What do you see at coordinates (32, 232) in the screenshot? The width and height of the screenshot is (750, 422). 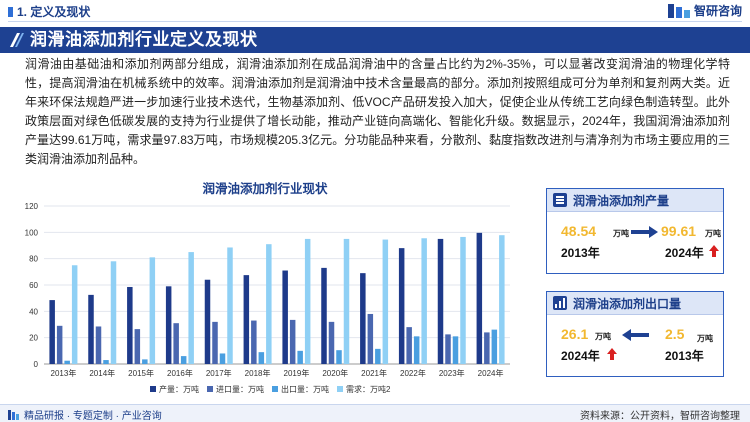 I see `y-tick-label: 100` at bounding box center [32, 232].